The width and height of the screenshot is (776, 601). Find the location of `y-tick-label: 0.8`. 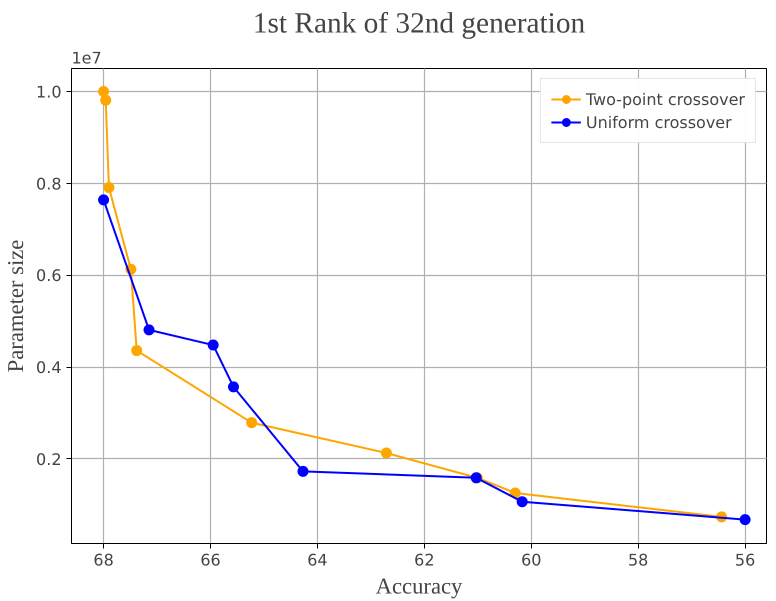

y-tick-label: 0.8 is located at coordinates (49, 184).